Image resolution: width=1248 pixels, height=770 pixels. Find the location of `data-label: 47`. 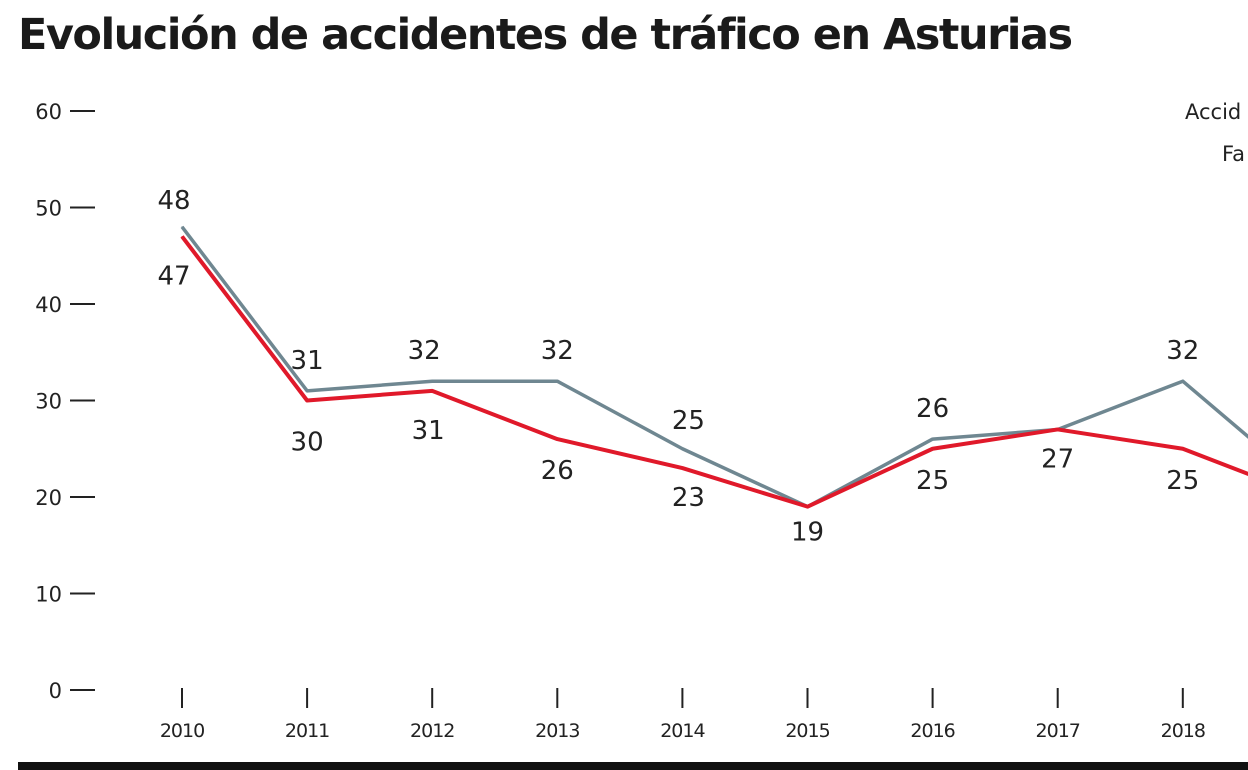

data-label: 47 is located at coordinates (173, 276).